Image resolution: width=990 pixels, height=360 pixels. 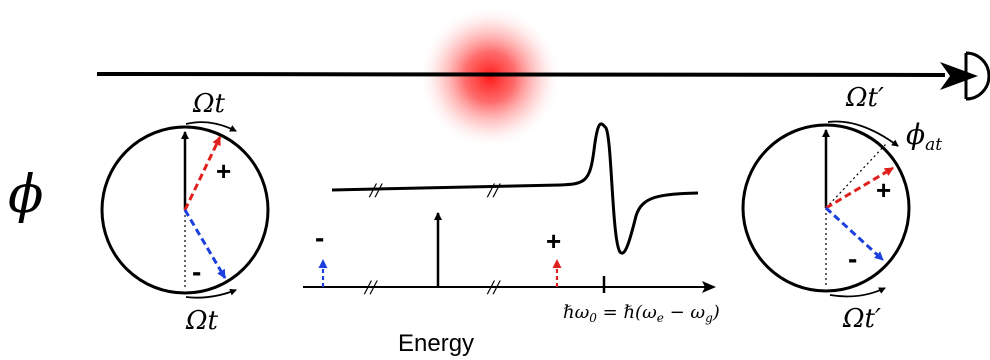 What do you see at coordinates (861, 319) in the screenshot?
I see `omega-t-prime-bottom-right-label: Ωt′` at bounding box center [861, 319].